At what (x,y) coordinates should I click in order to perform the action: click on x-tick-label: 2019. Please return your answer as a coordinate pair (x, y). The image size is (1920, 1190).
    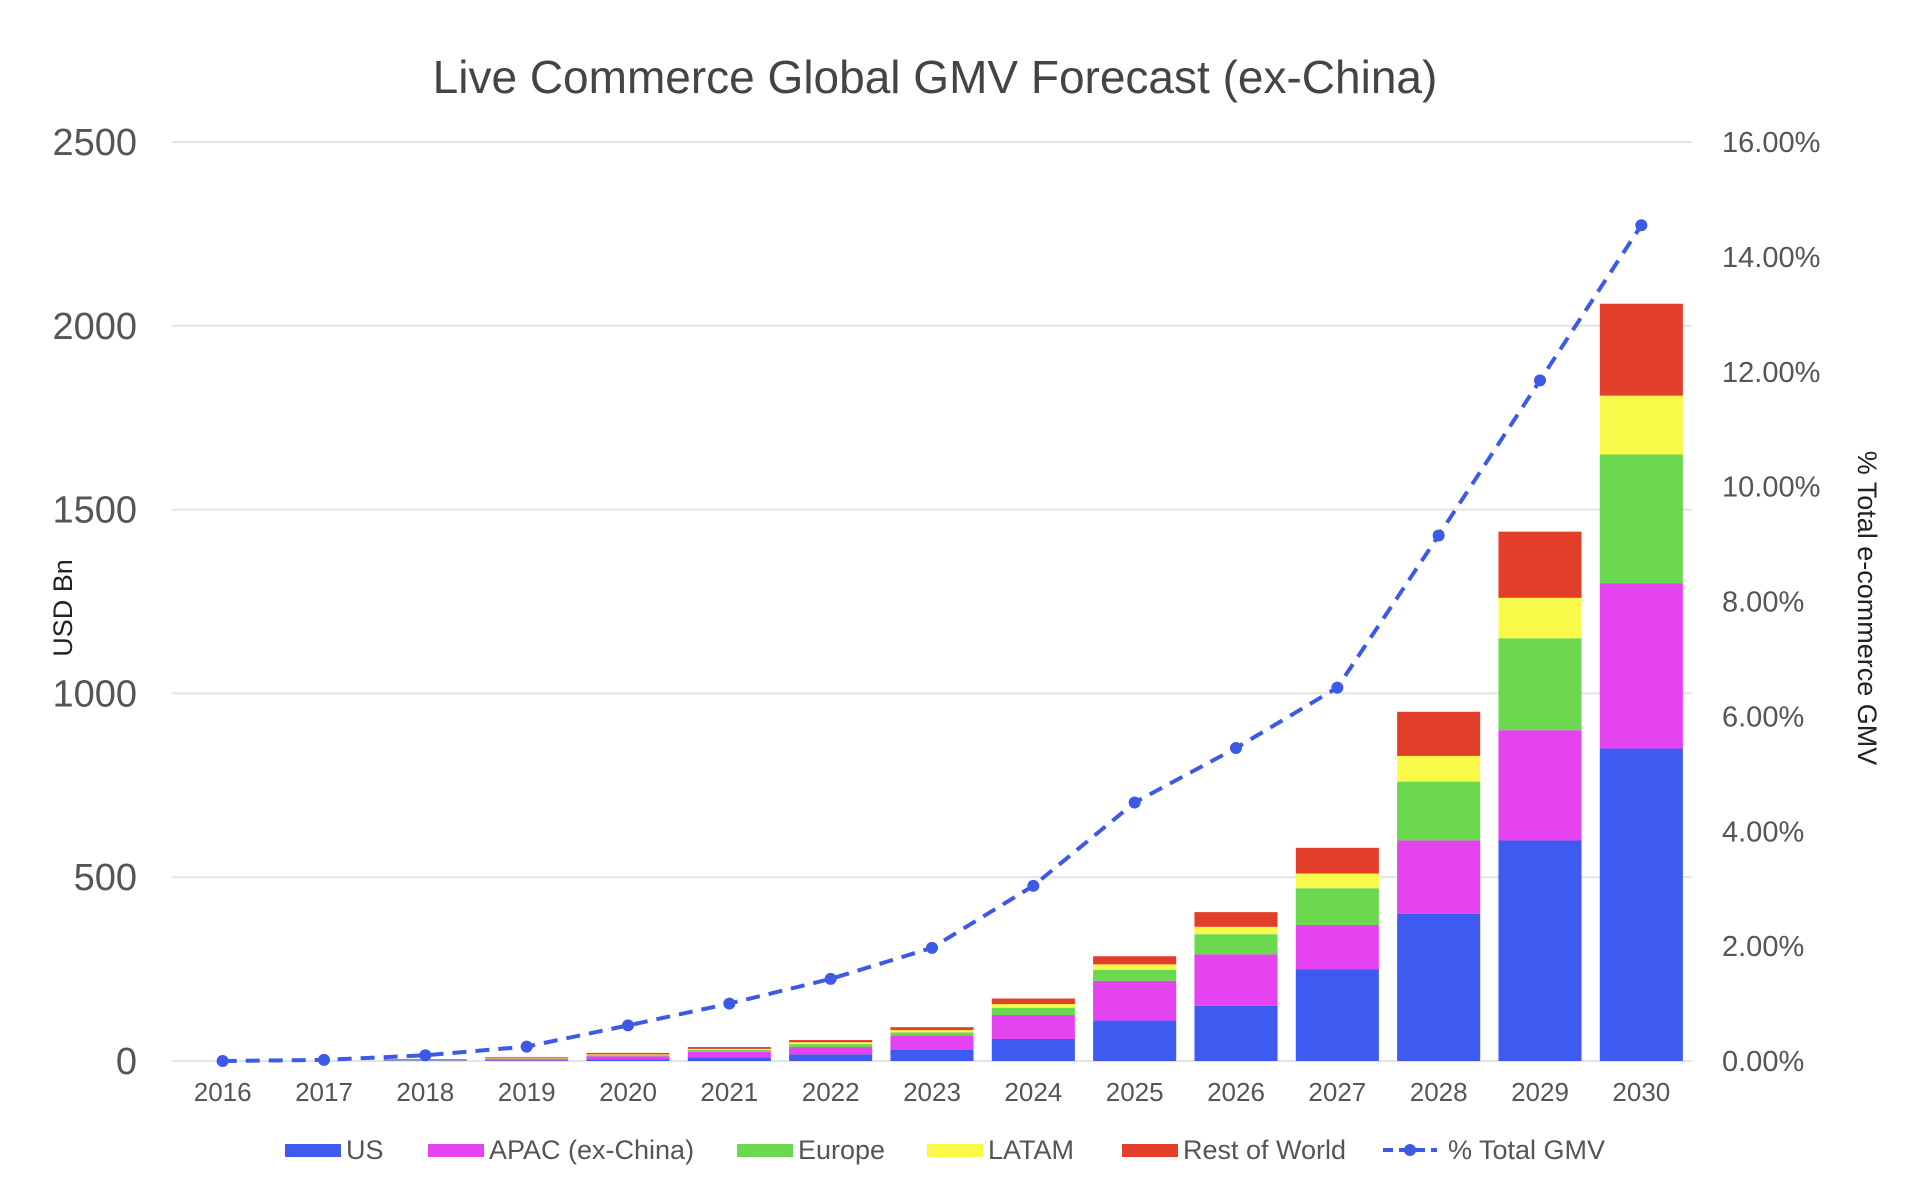
    Looking at the image, I should click on (527, 1092).